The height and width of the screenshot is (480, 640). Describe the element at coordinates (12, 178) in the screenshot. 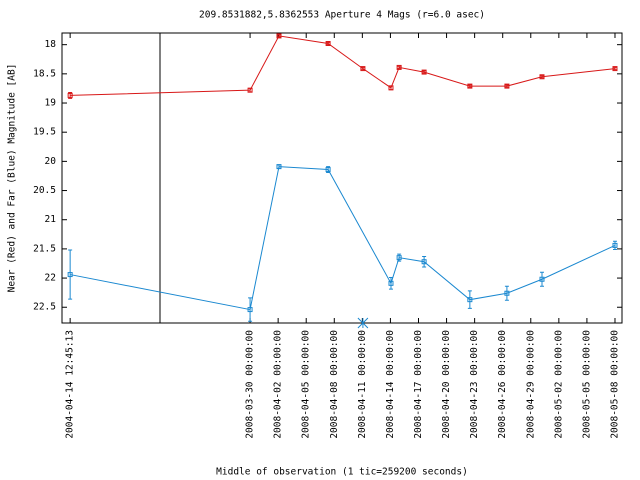

I see `y-axis-label: Near (Red) and Far (Blue) Magnitude [AB]` at that location.